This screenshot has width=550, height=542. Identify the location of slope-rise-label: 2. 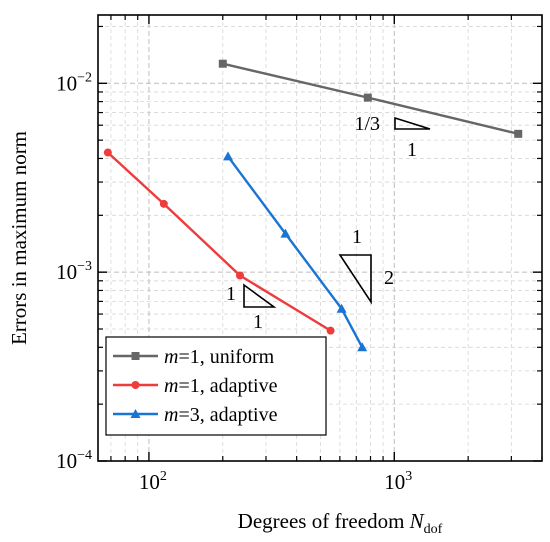
(389, 278).